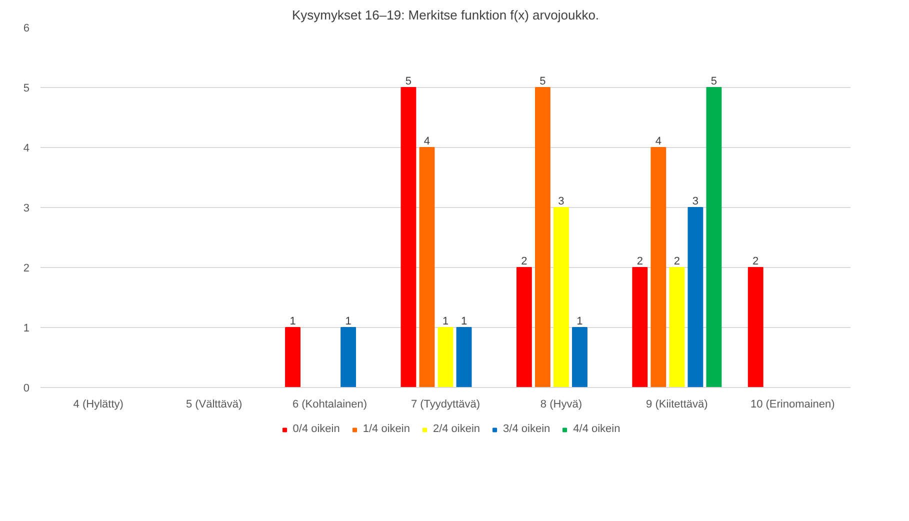 Image resolution: width=909 pixels, height=521 pixels. I want to click on x-tick-label: 4 (Hylätty), so click(98, 404).